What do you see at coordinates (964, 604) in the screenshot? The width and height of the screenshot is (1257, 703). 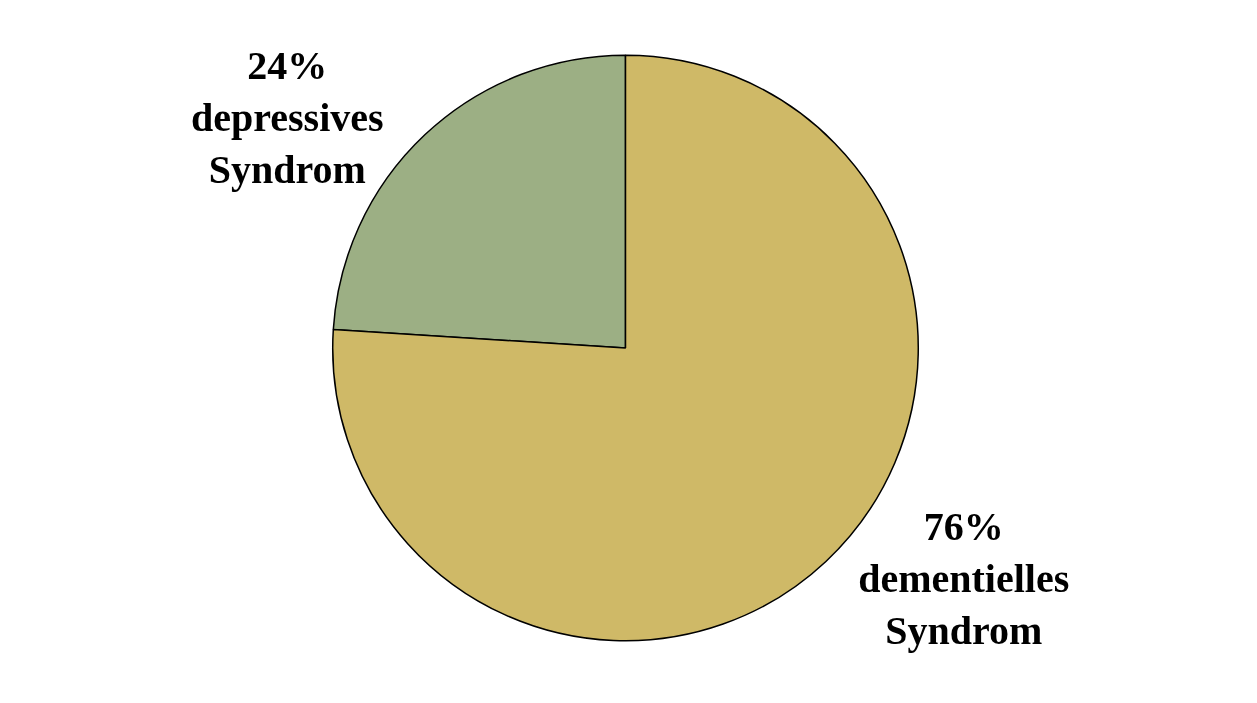 I see `slice-label: dementielles Syndrom` at bounding box center [964, 604].